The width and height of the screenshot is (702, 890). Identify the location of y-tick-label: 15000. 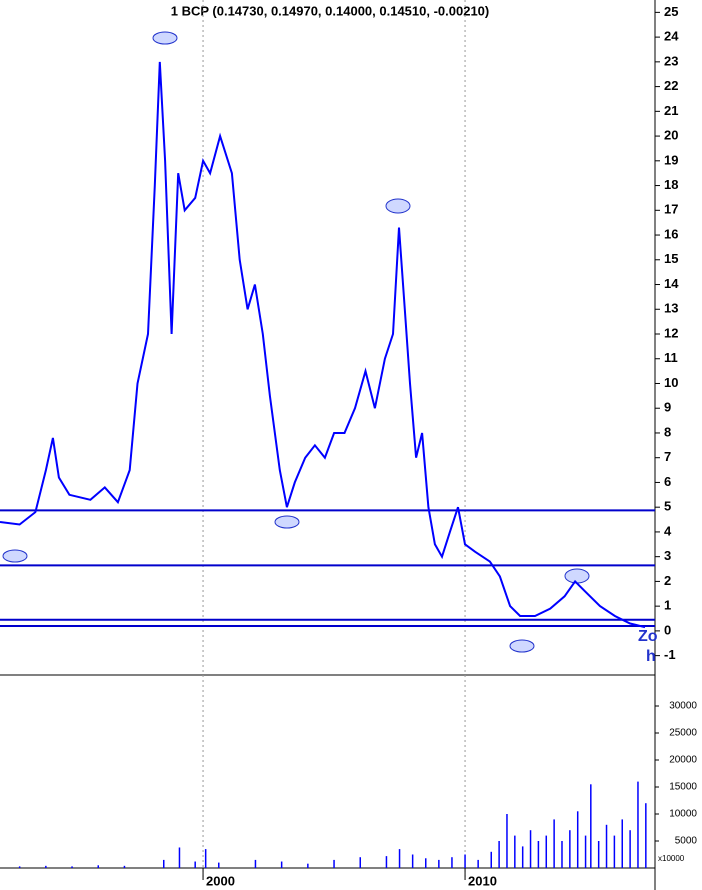
(683, 787).